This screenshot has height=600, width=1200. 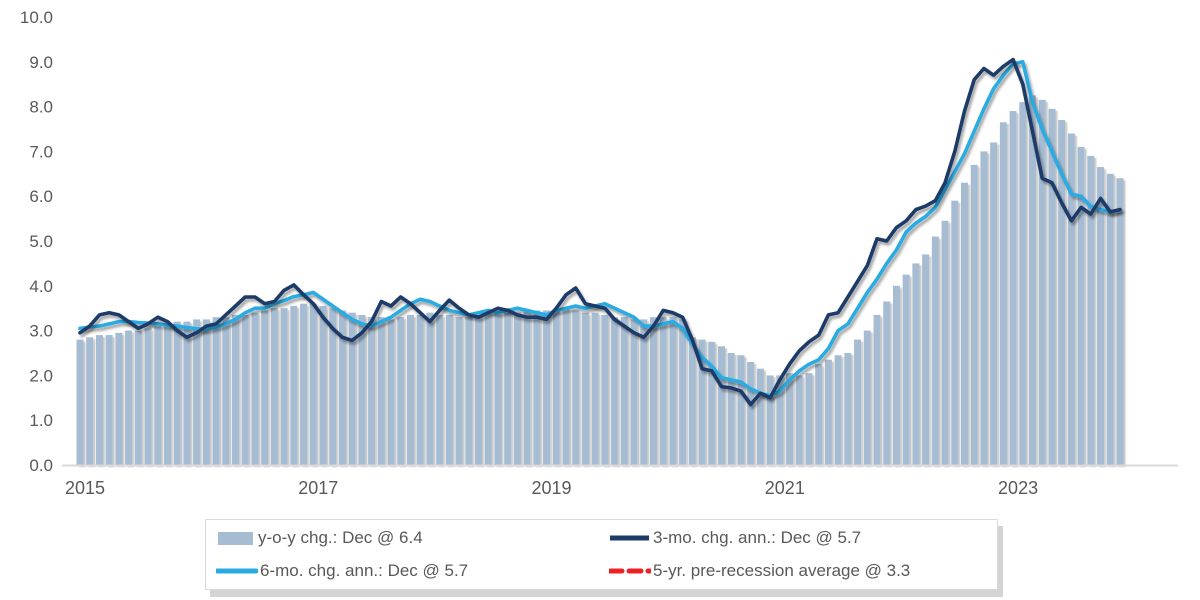 I want to click on dashed-line-swatch, so click(x=630, y=571).